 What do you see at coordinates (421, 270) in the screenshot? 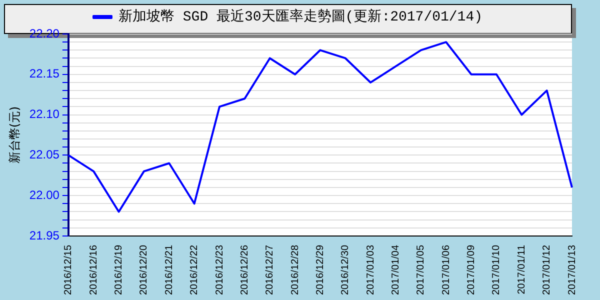
I see `x-tick-label: 2017/01/05` at bounding box center [421, 270].